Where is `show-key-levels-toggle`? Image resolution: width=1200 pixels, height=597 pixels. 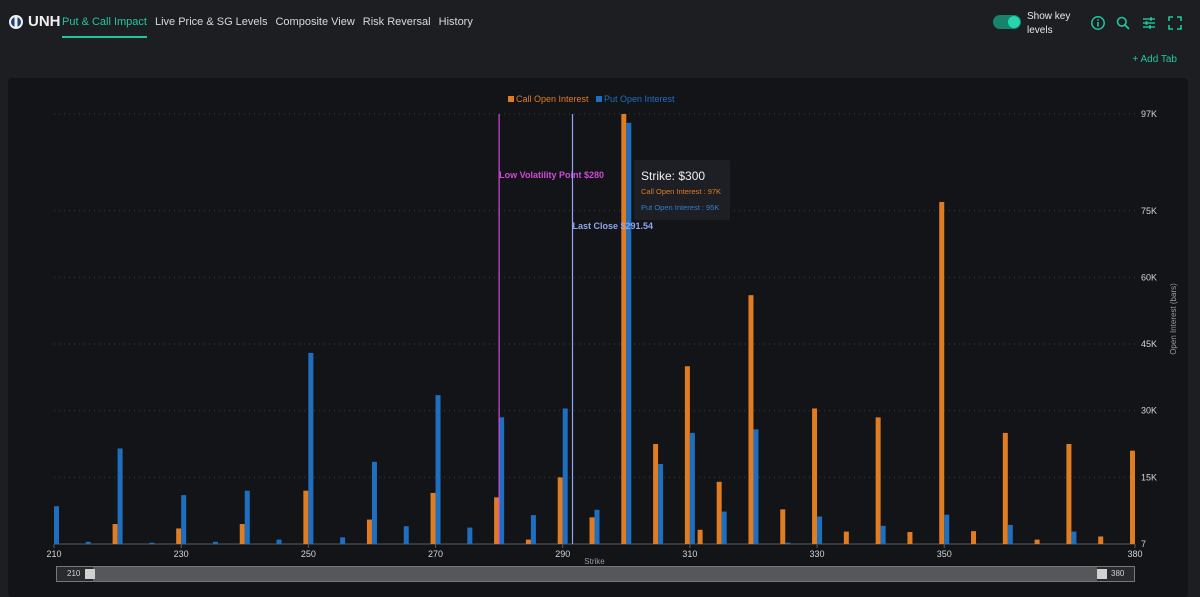 show-key-levels-toggle is located at coordinates (1007, 22).